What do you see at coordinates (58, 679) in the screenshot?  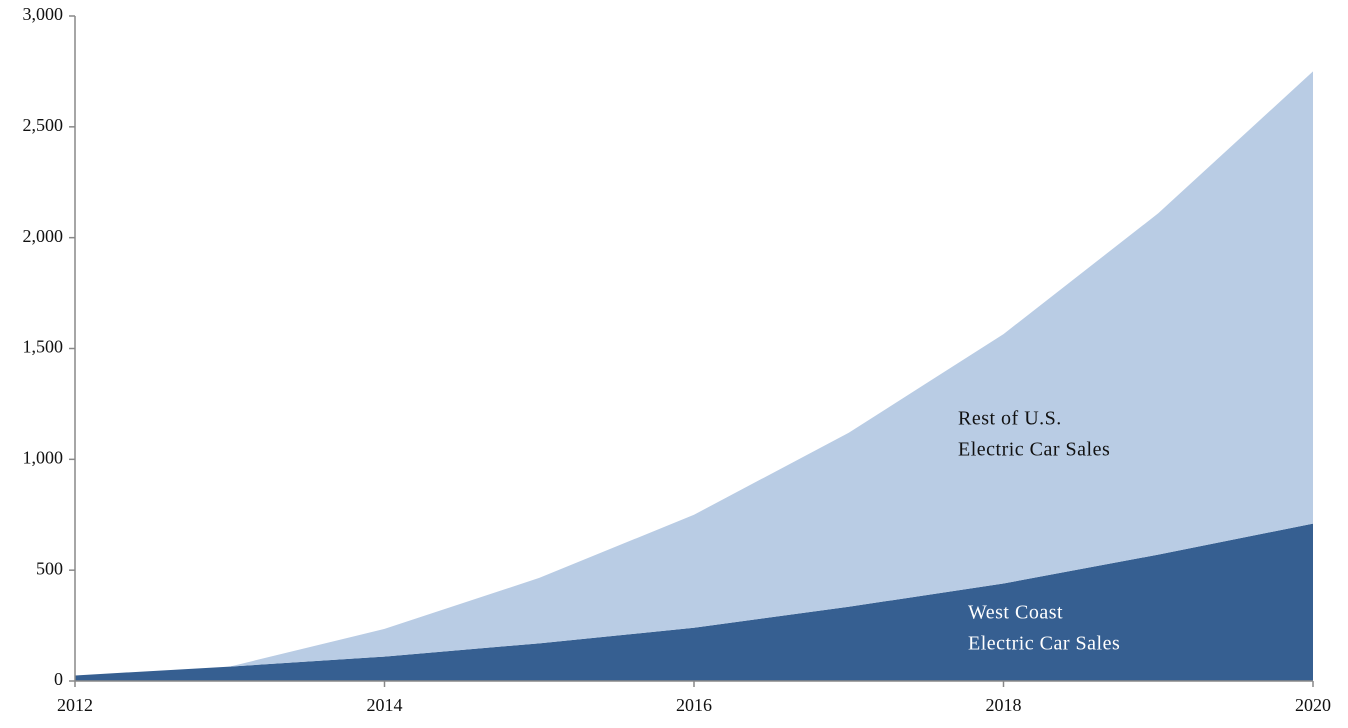 I see `y-tick-label: 0` at bounding box center [58, 679].